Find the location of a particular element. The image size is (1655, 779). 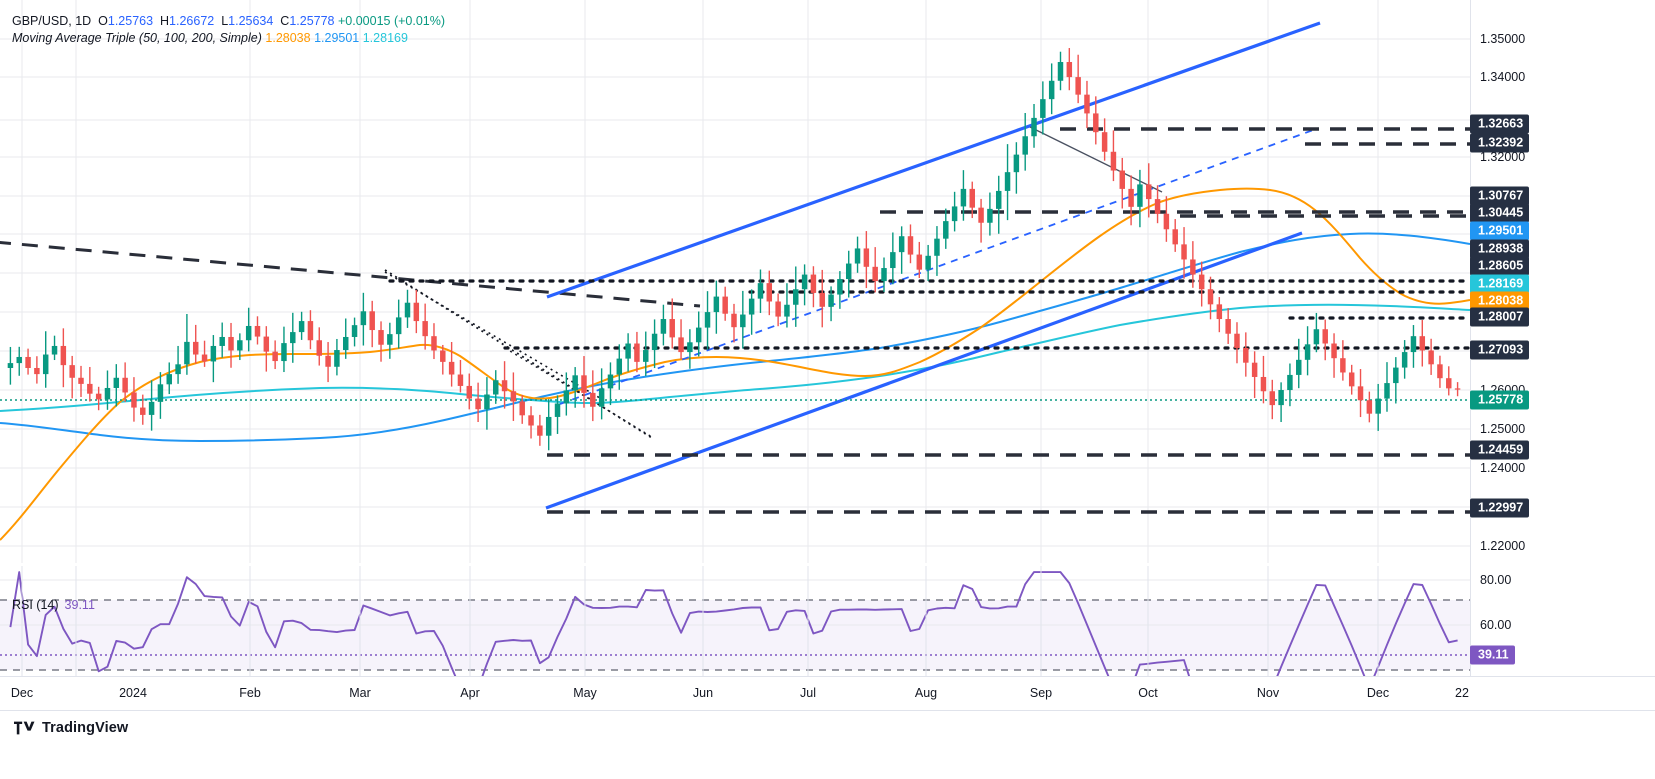

price-tag-1-28605: 1.28605 is located at coordinates (1500, 266).